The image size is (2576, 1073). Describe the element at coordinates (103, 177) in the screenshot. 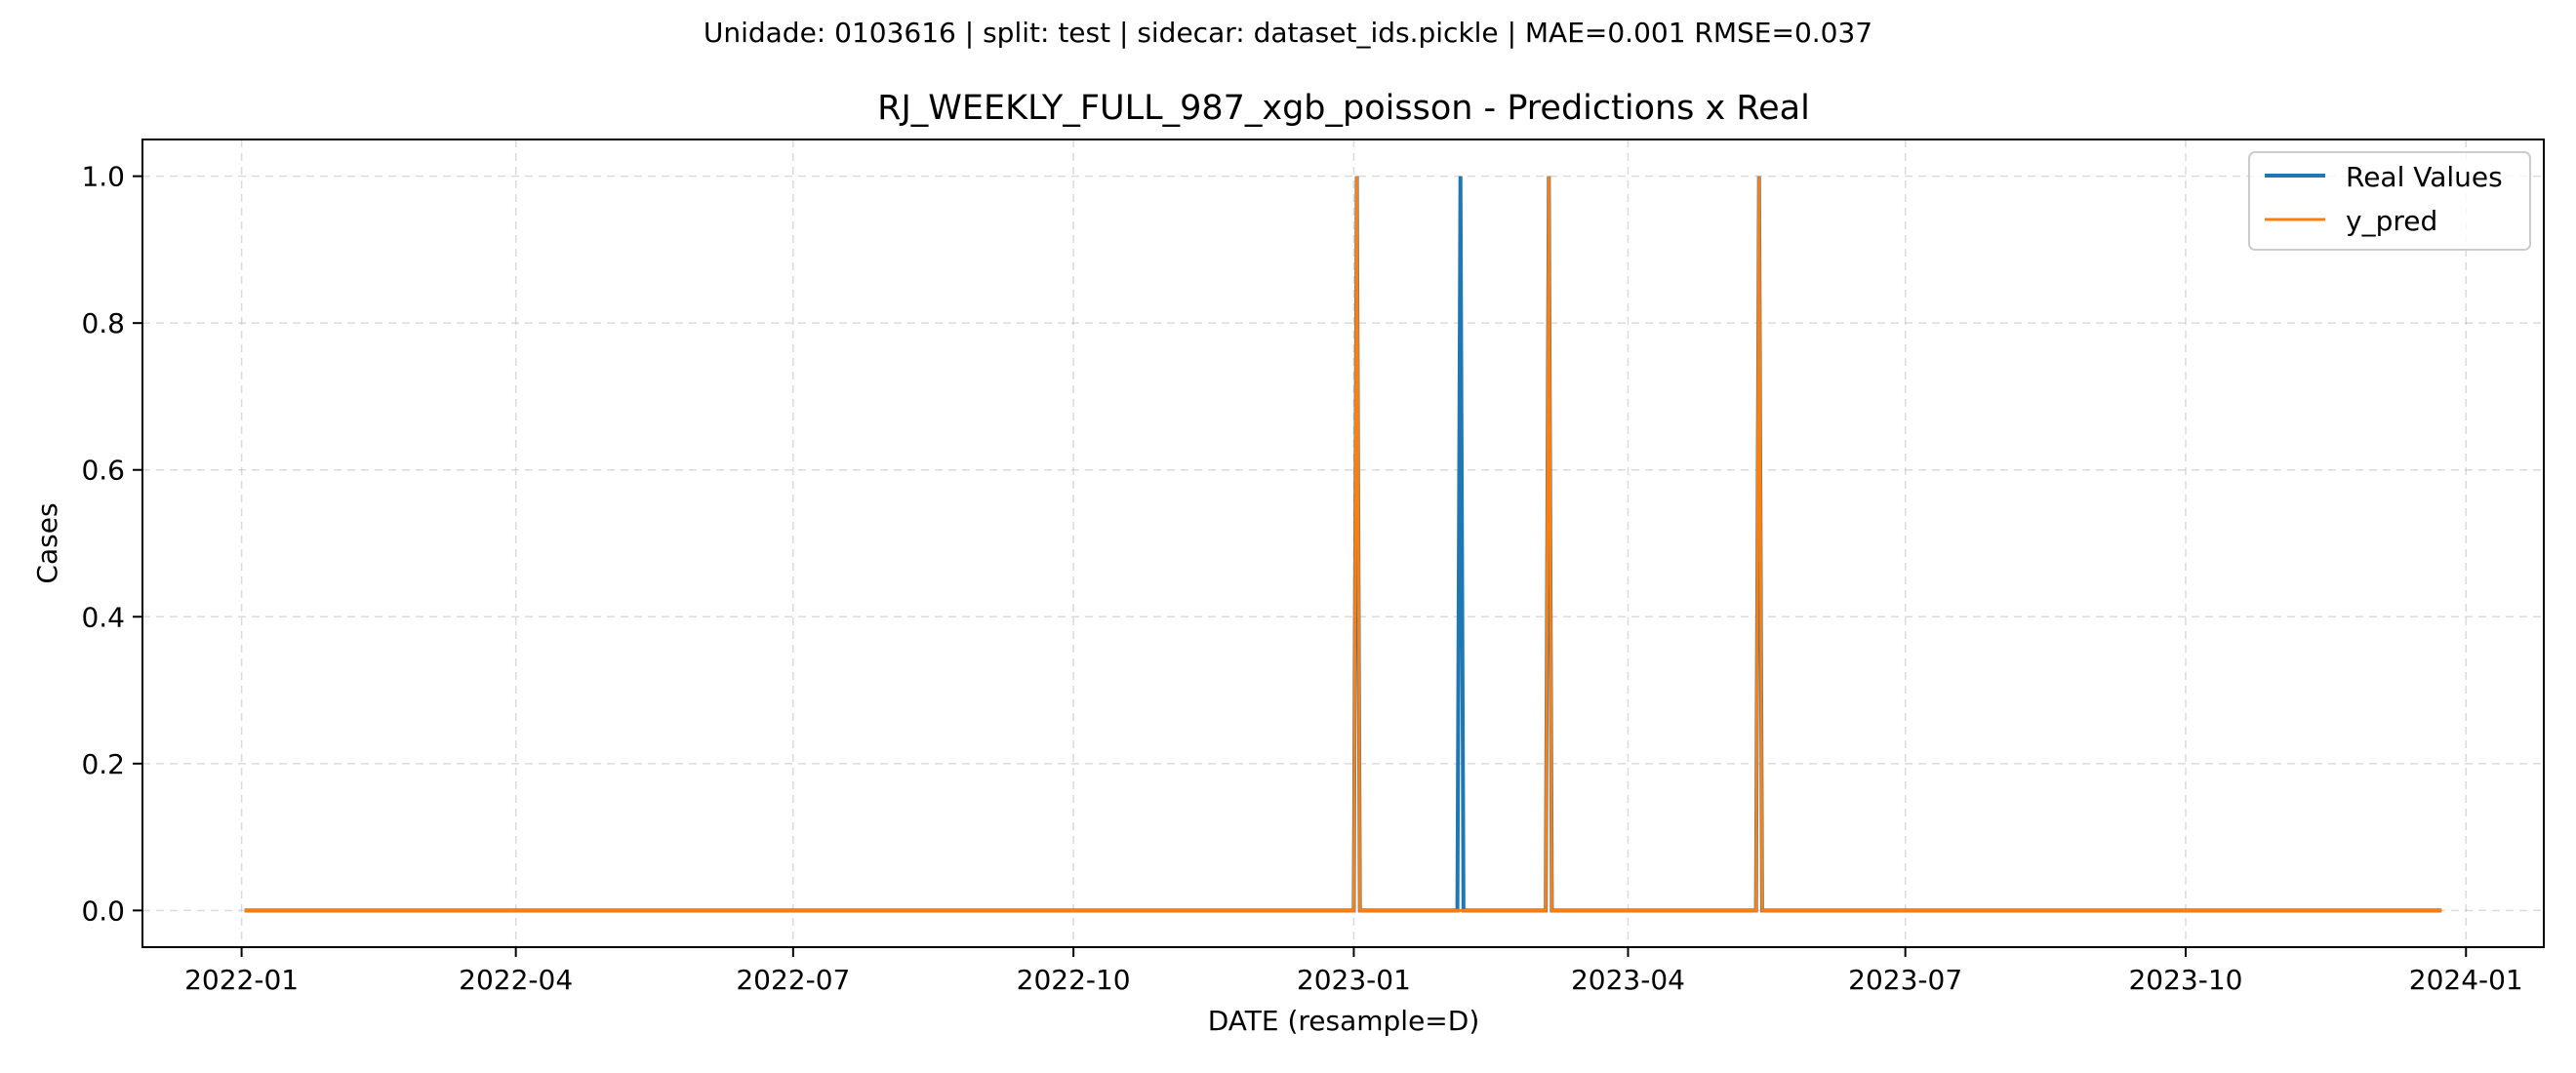

I see `y-tick-label: 1.0` at that location.